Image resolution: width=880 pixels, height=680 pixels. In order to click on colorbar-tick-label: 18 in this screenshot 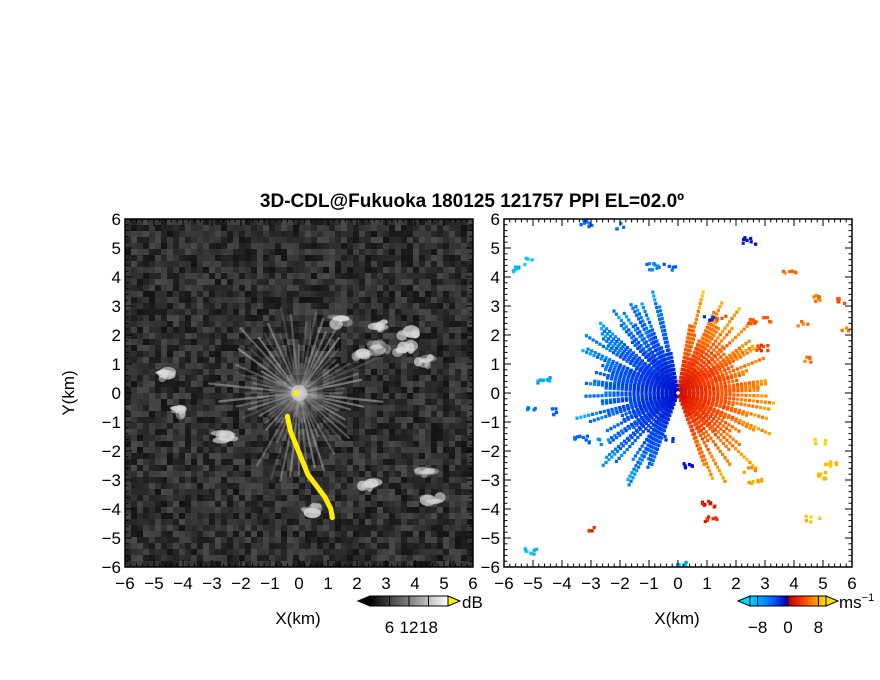, I will do `click(428, 627)`.